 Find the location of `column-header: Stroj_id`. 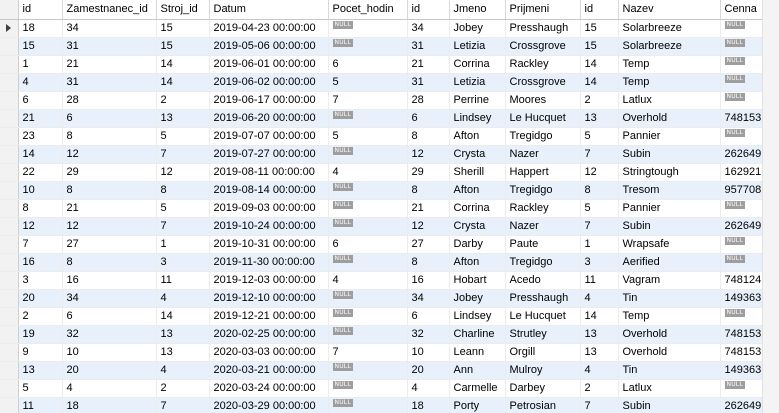

column-header: Stroj_id is located at coordinates (183, 10).